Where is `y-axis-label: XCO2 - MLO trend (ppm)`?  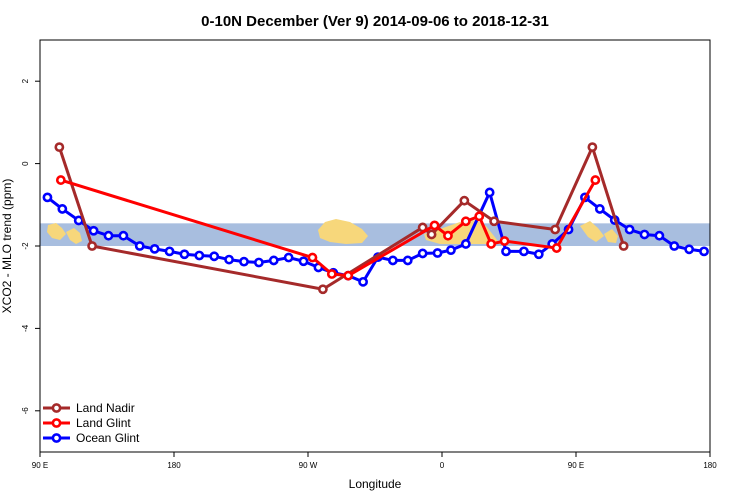 y-axis-label: XCO2 - MLO trend (ppm) is located at coordinates (7, 246).